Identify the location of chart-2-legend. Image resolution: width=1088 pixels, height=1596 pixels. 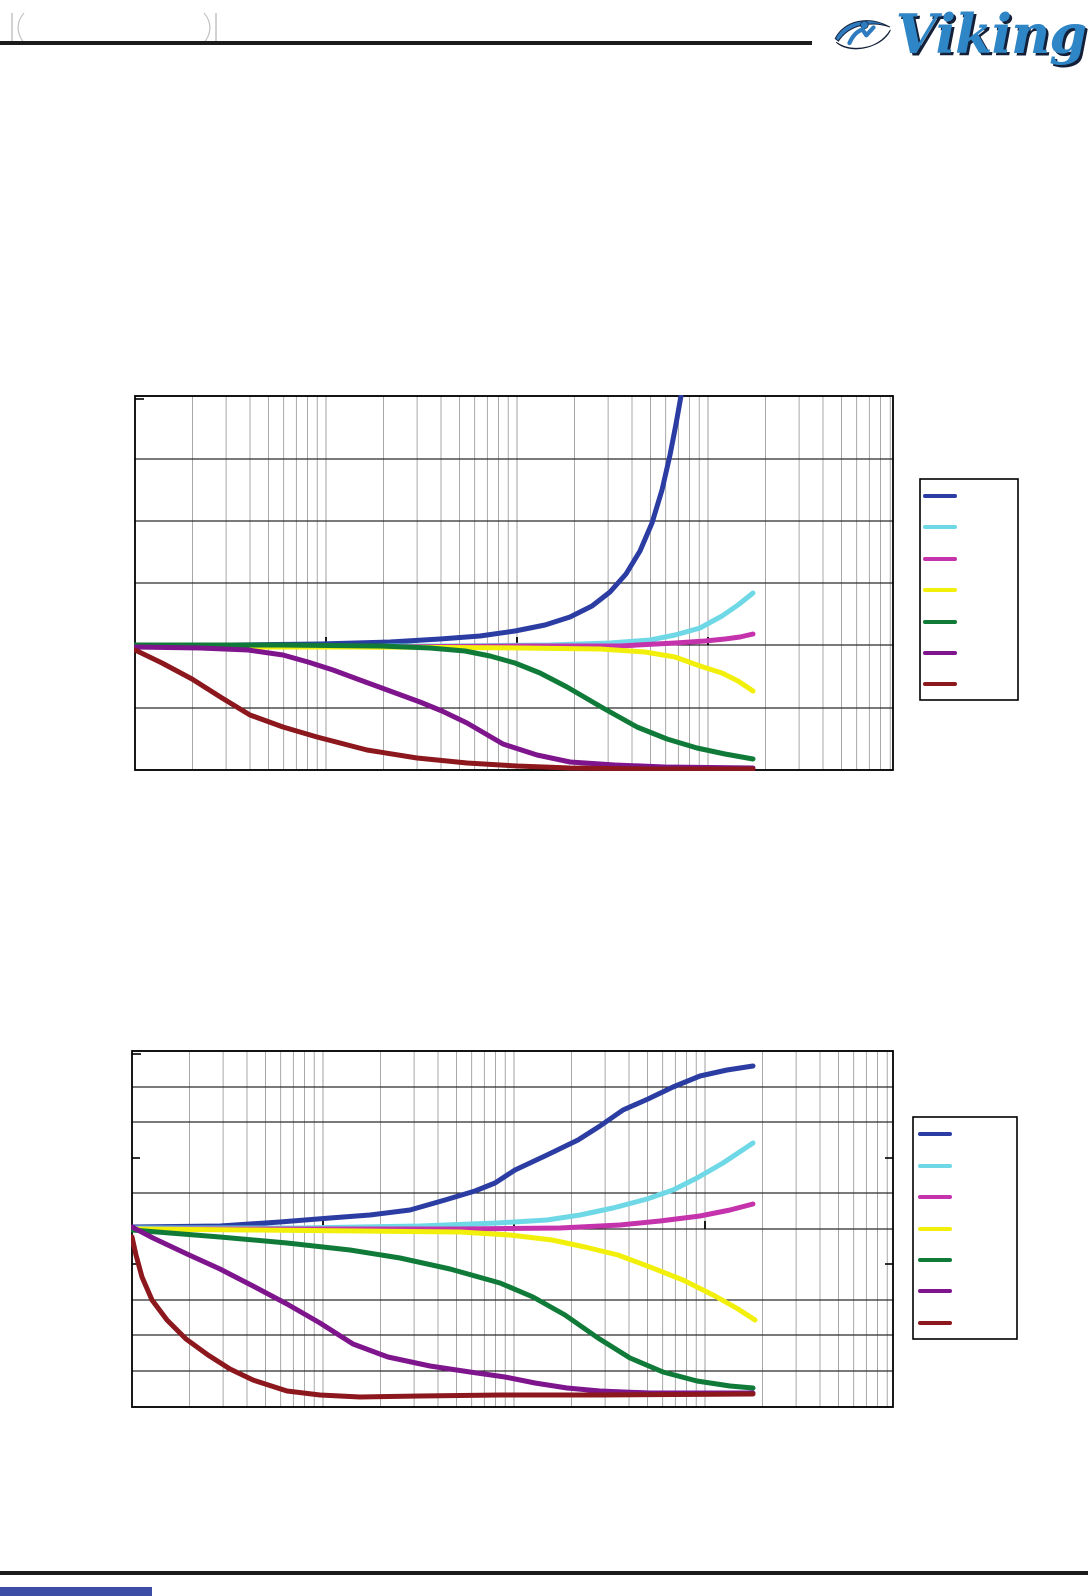
(965, 1228).